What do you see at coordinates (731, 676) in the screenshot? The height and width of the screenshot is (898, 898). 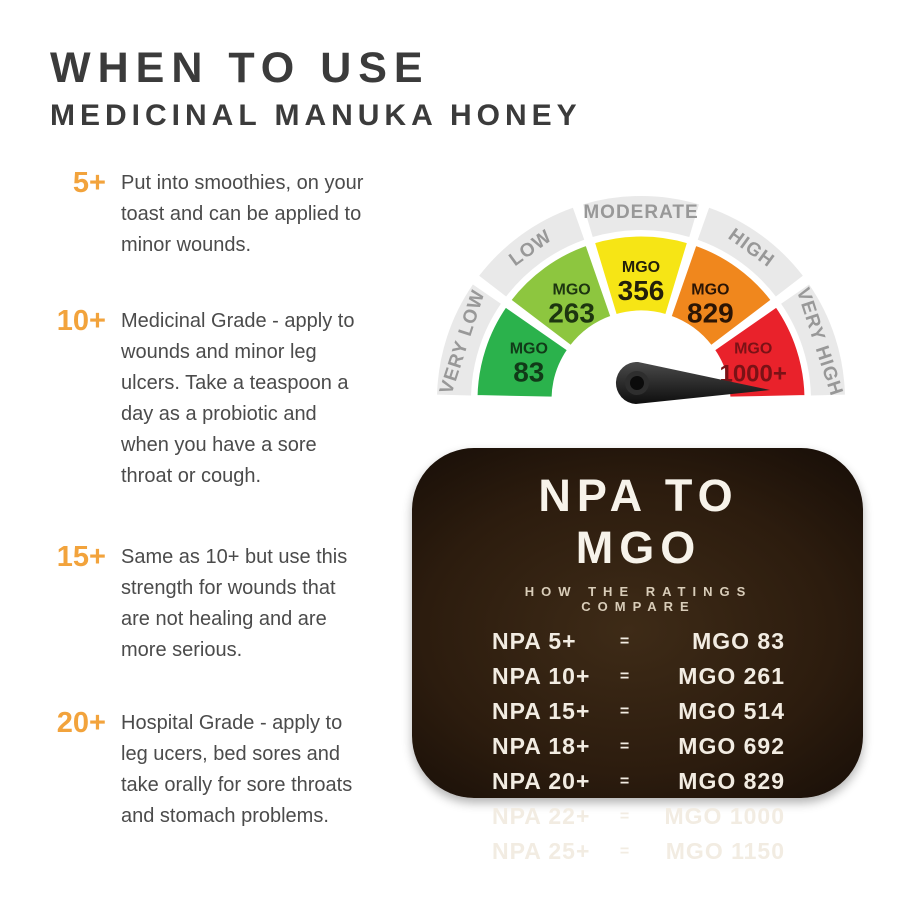 I see `mgo-value: MGO 261` at bounding box center [731, 676].